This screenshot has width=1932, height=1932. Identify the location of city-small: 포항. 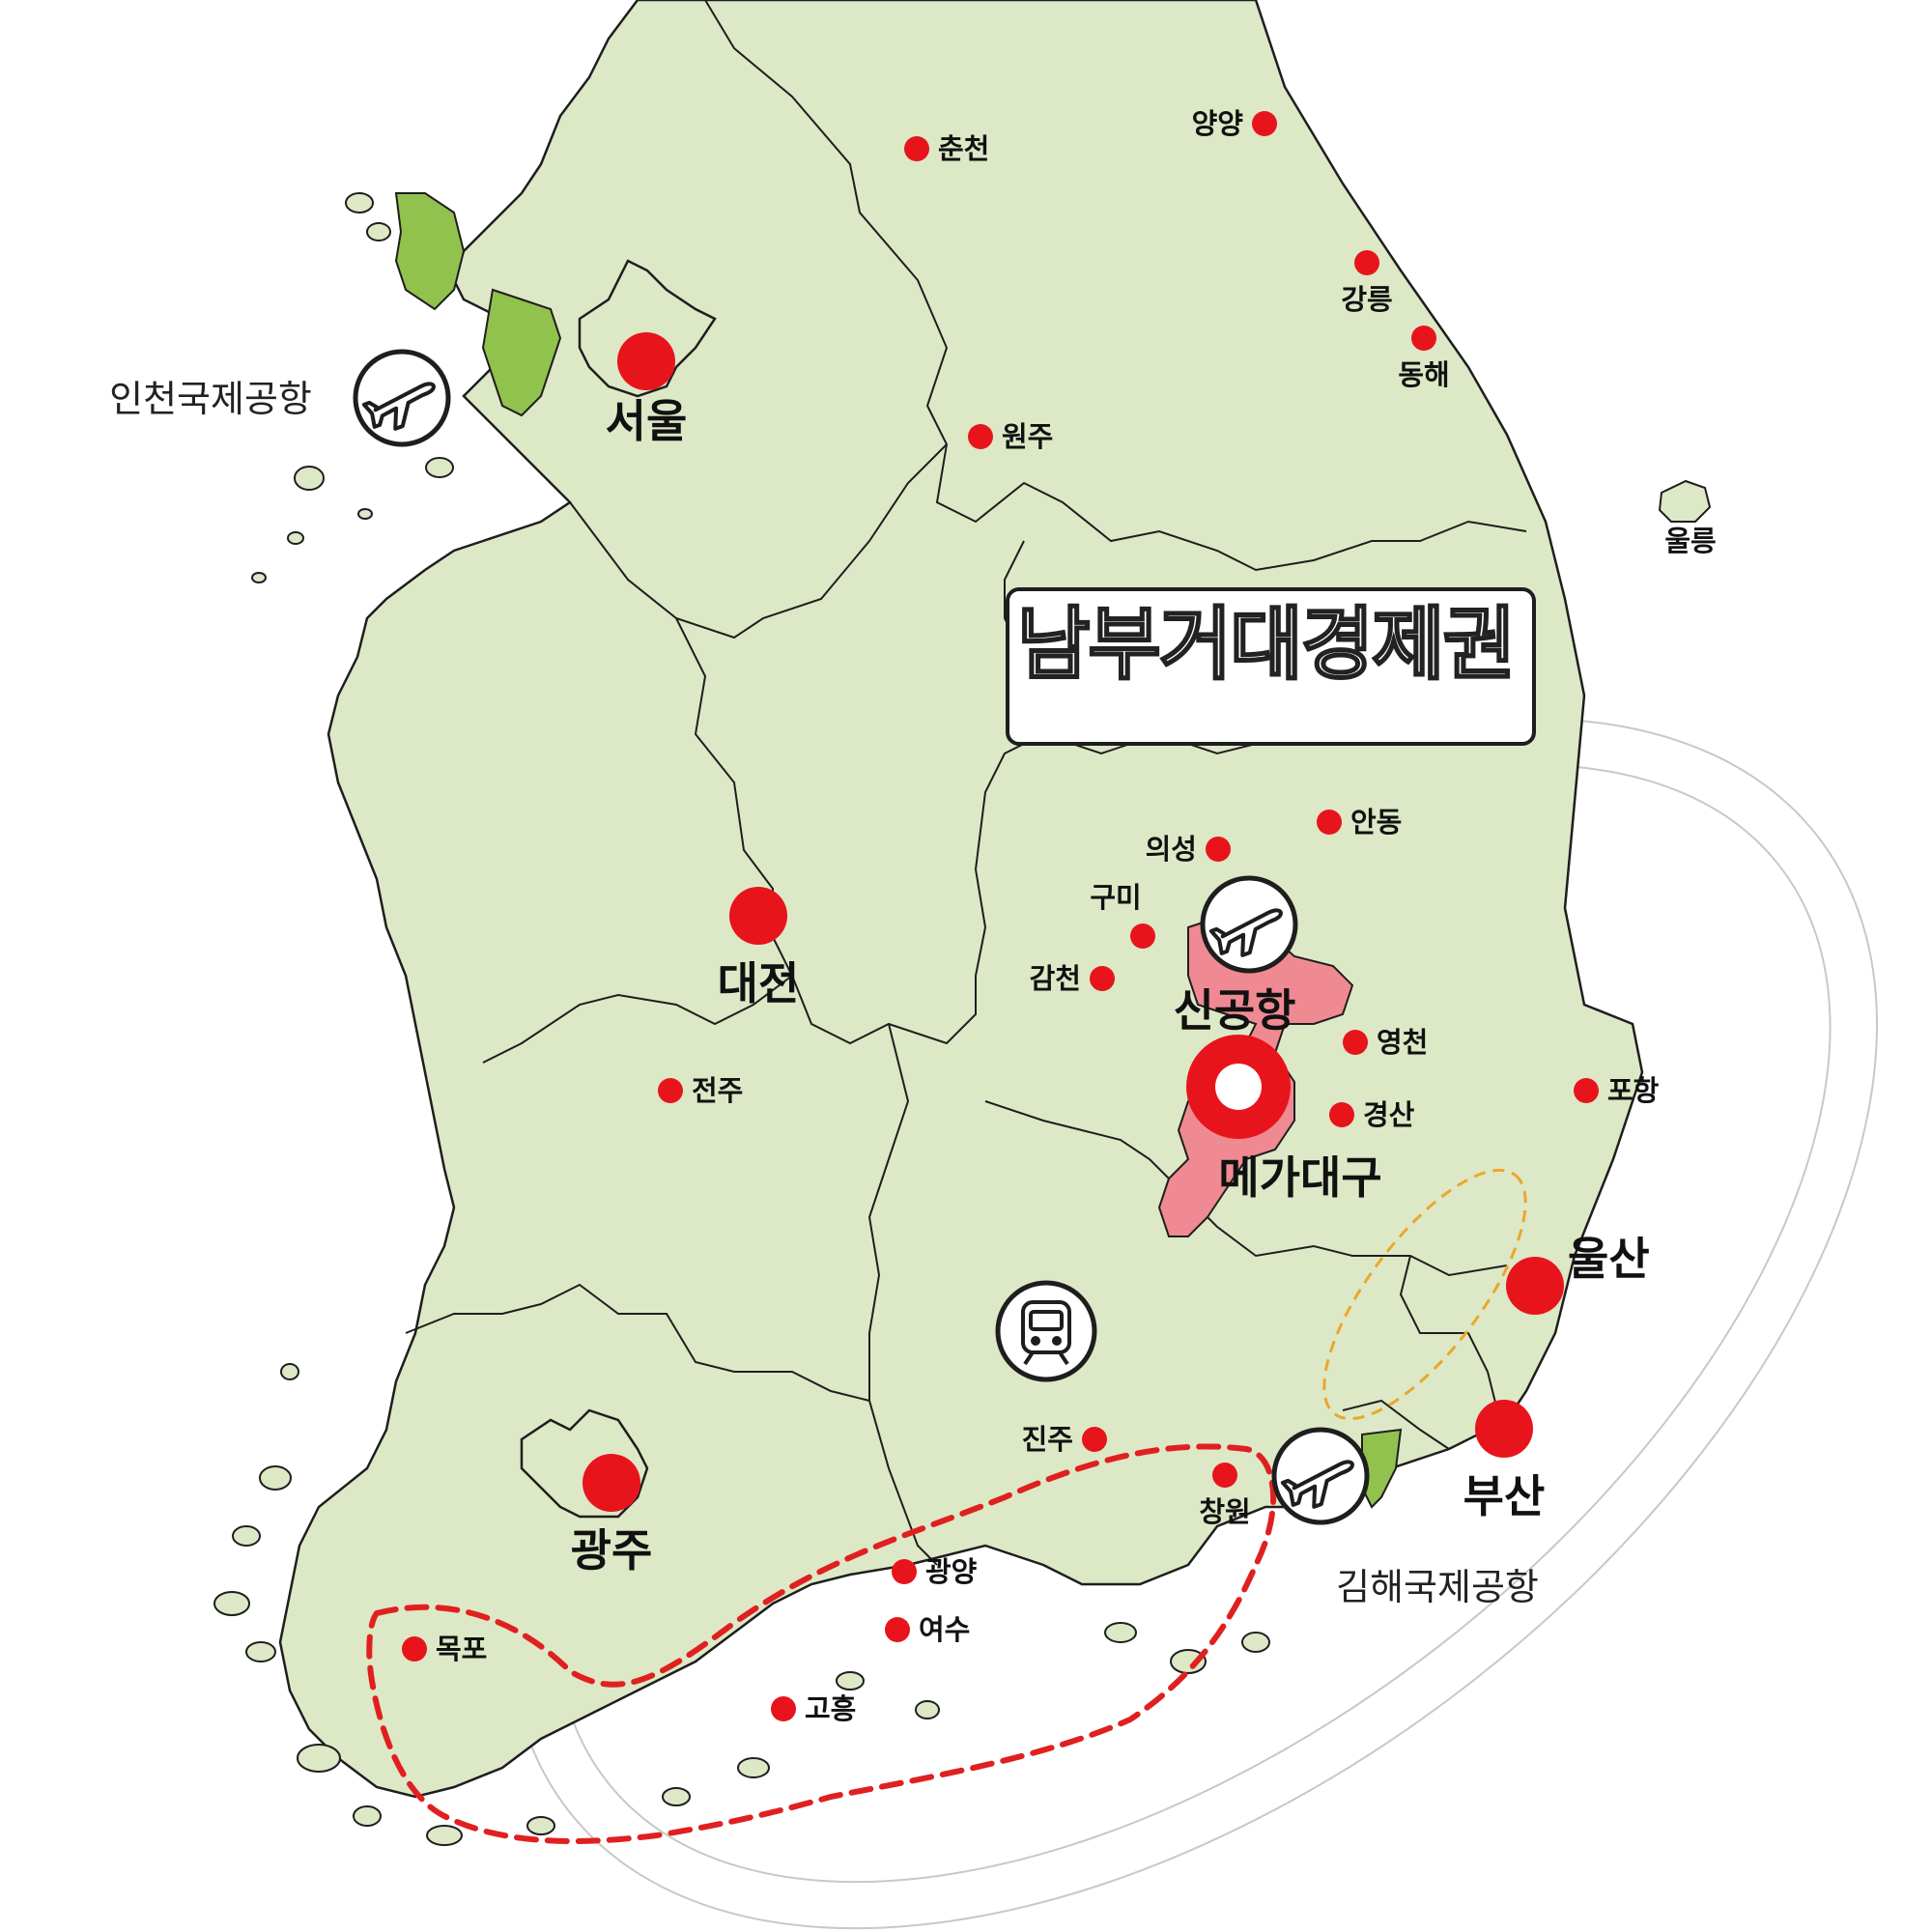
(1617, 1090).